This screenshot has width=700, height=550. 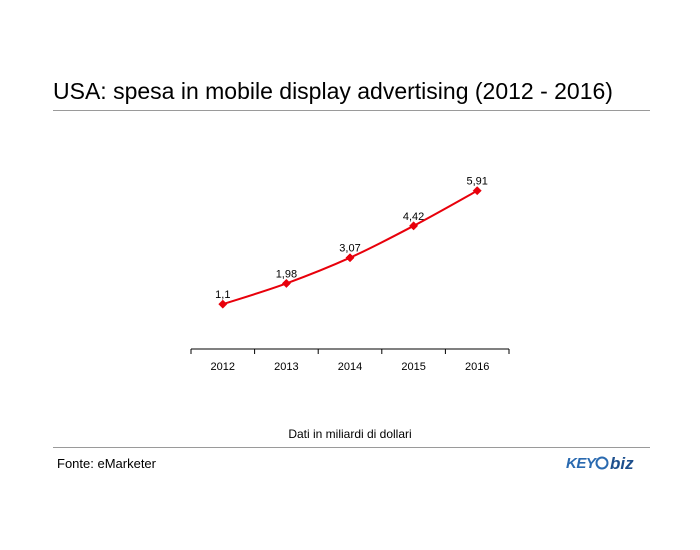 I want to click on x-tick-label-2014: 2014, so click(x=350, y=367).